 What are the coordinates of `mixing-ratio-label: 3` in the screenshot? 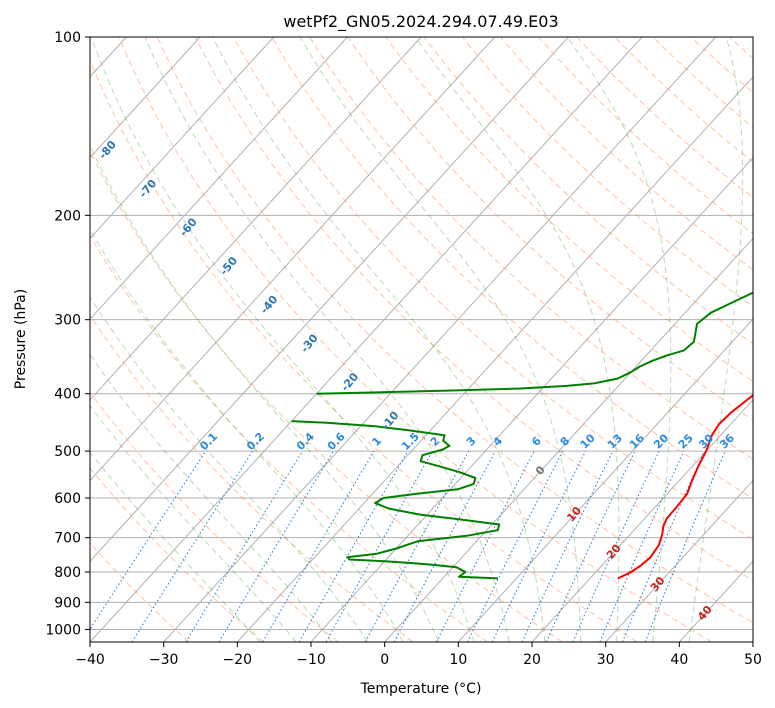 It's located at (471, 441).